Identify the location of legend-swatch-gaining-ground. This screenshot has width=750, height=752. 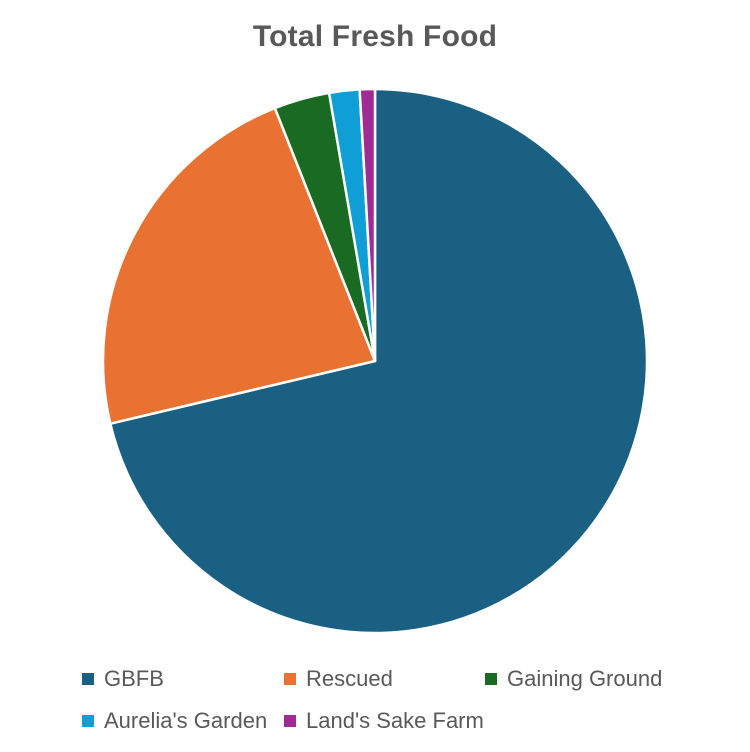
(491, 679).